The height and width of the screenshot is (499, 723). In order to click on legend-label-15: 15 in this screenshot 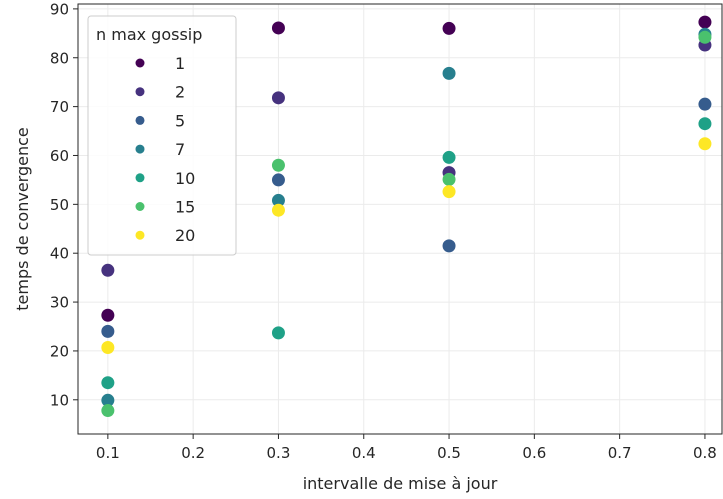, I will do `click(185, 207)`.